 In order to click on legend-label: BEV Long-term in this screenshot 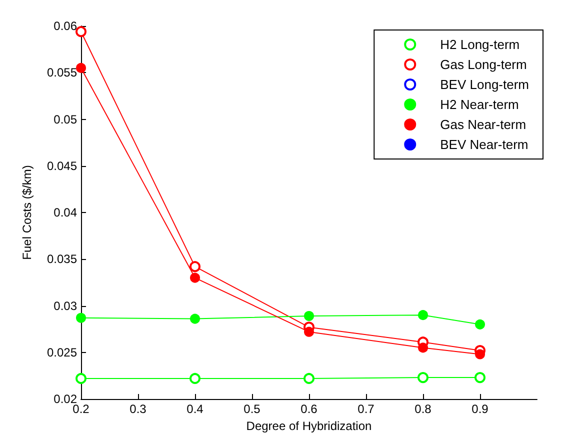, I will do `click(484, 84)`.